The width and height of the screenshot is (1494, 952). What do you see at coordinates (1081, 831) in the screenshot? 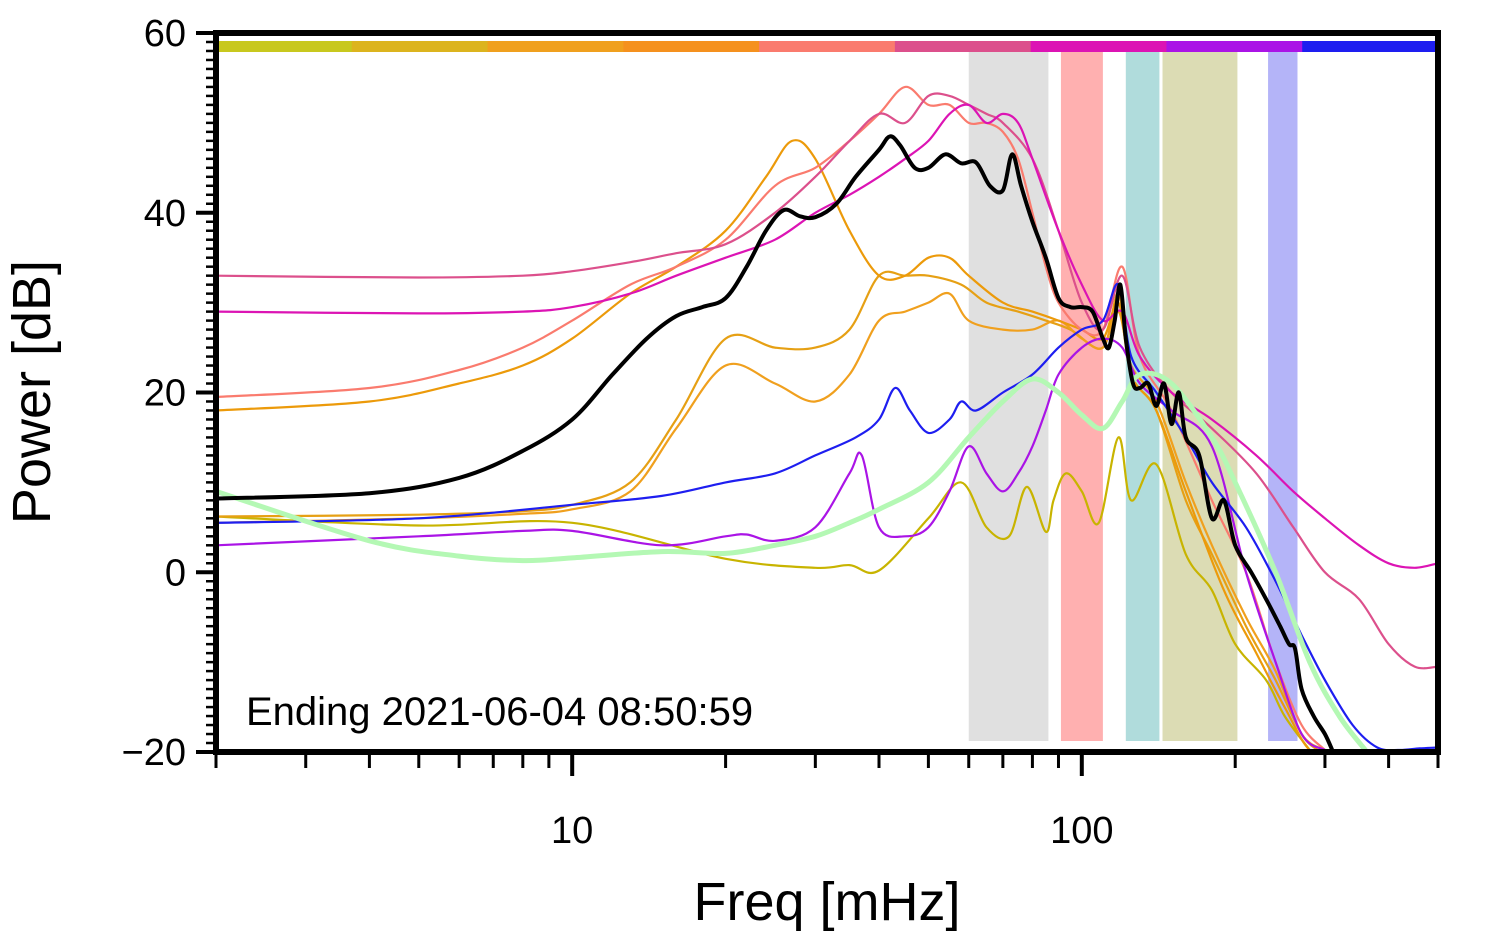
I see `x-tick-label: 100` at bounding box center [1081, 831].